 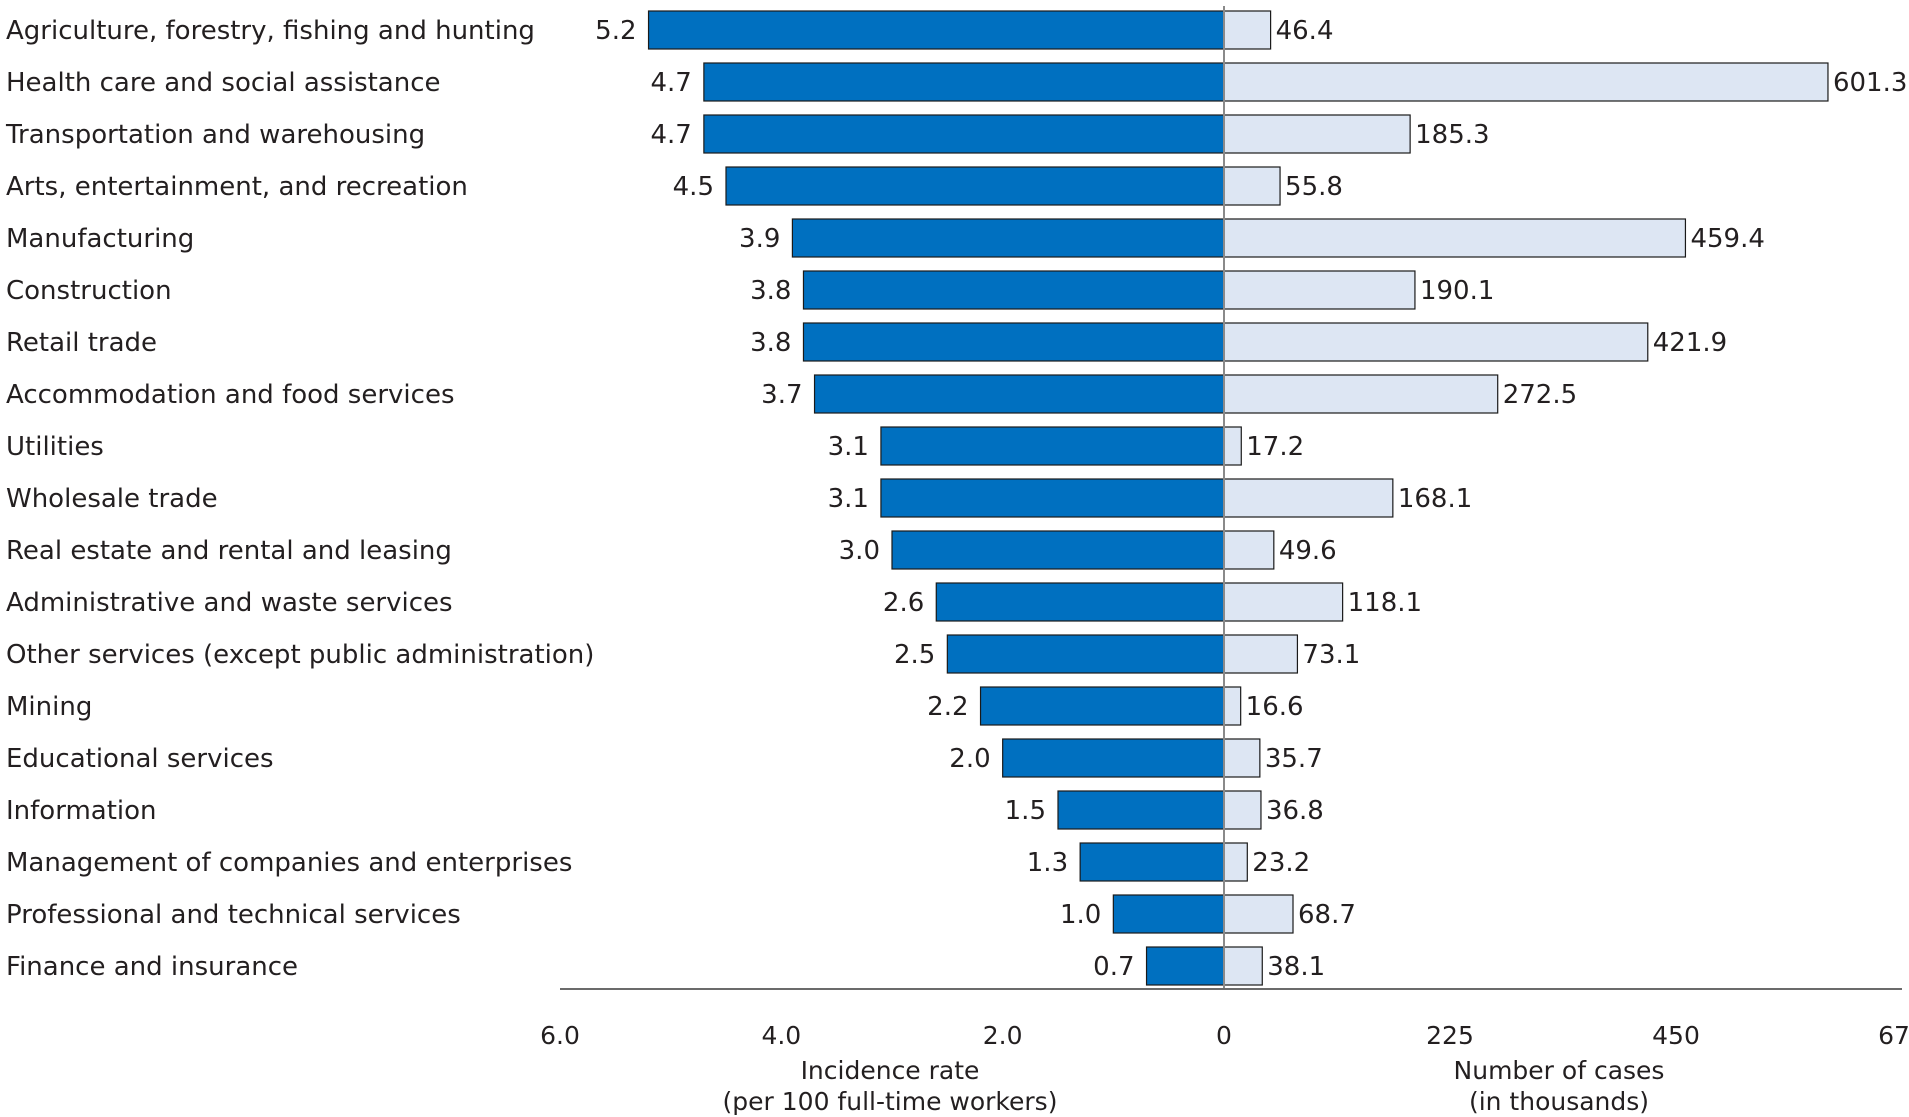 I want to click on number-of-cases-tick-label: 225, so click(x=1450, y=1035).